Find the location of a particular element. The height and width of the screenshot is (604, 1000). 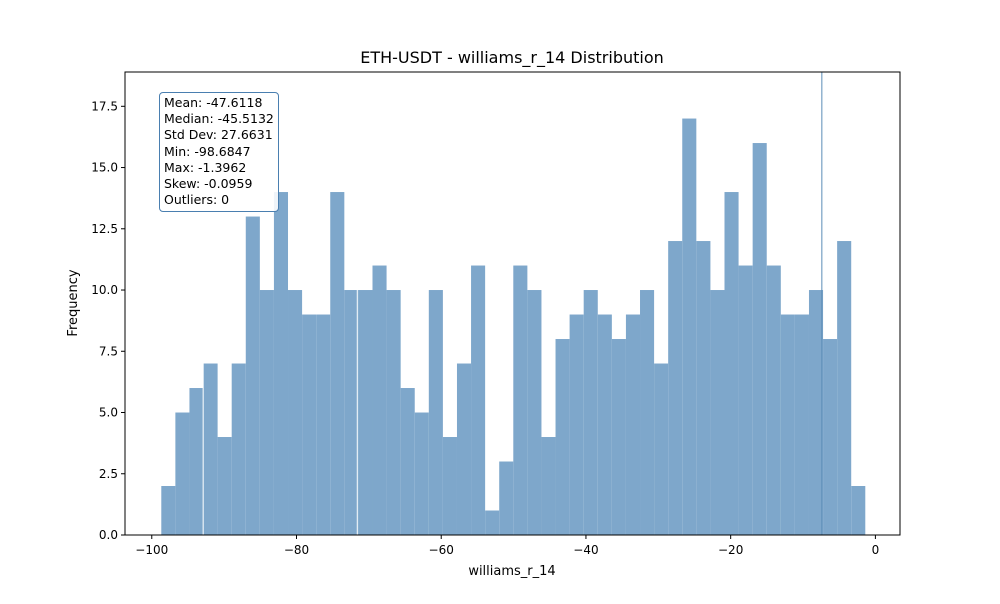

x-tick-label: −40 is located at coordinates (585, 550).